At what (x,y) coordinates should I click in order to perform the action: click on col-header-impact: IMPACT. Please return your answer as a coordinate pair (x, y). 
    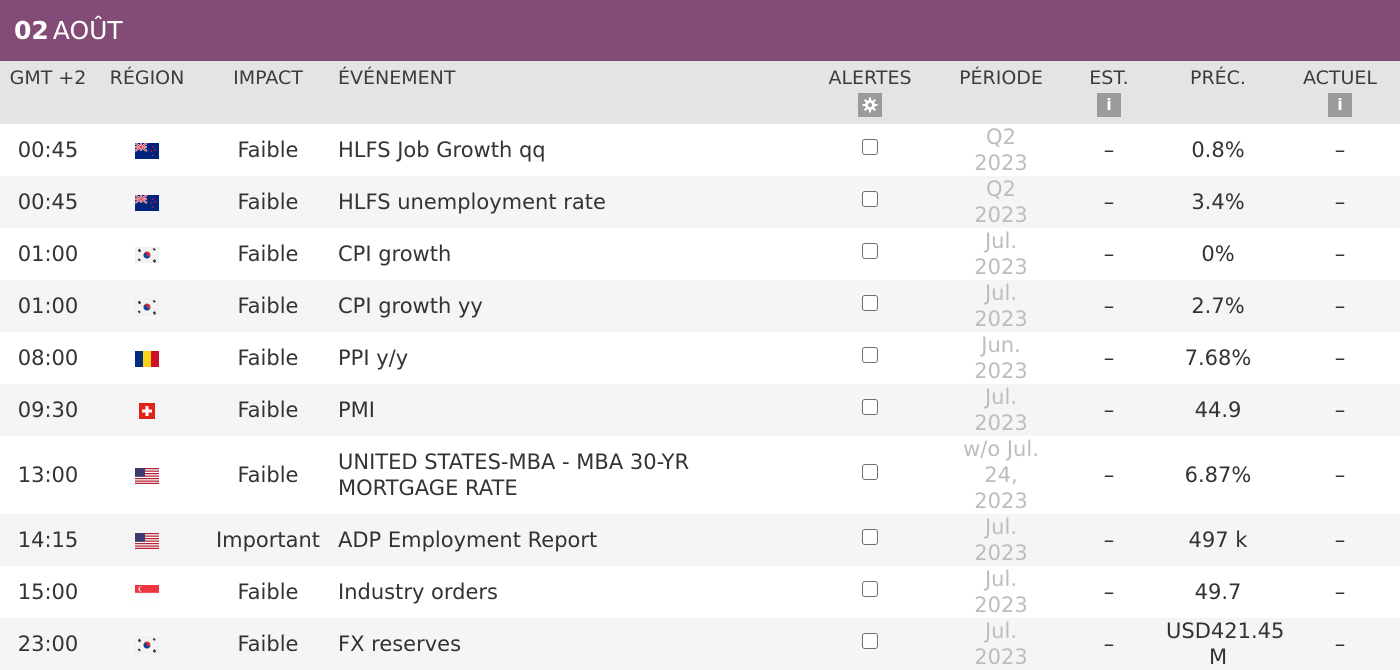
    Looking at the image, I should click on (268, 78).